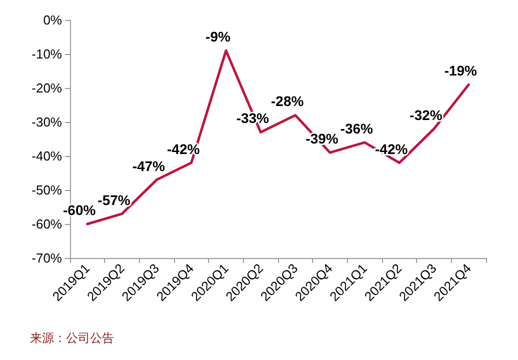  What do you see at coordinates (52, 20) in the screenshot?
I see `y-tick-label: 0%` at bounding box center [52, 20].